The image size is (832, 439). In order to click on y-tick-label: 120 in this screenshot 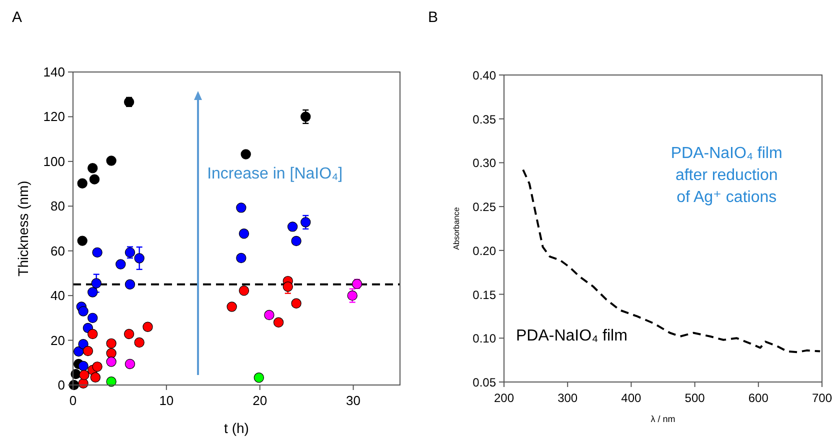, I will do `click(54, 116)`.